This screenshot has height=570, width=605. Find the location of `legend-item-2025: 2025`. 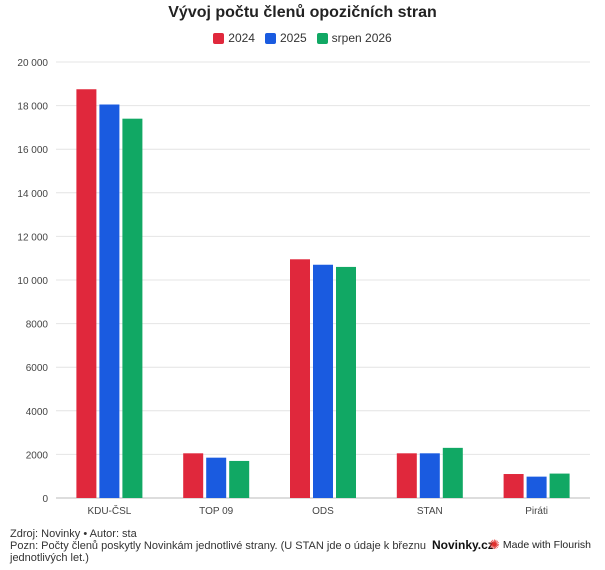

legend-item-2025: 2025 is located at coordinates (285, 38).